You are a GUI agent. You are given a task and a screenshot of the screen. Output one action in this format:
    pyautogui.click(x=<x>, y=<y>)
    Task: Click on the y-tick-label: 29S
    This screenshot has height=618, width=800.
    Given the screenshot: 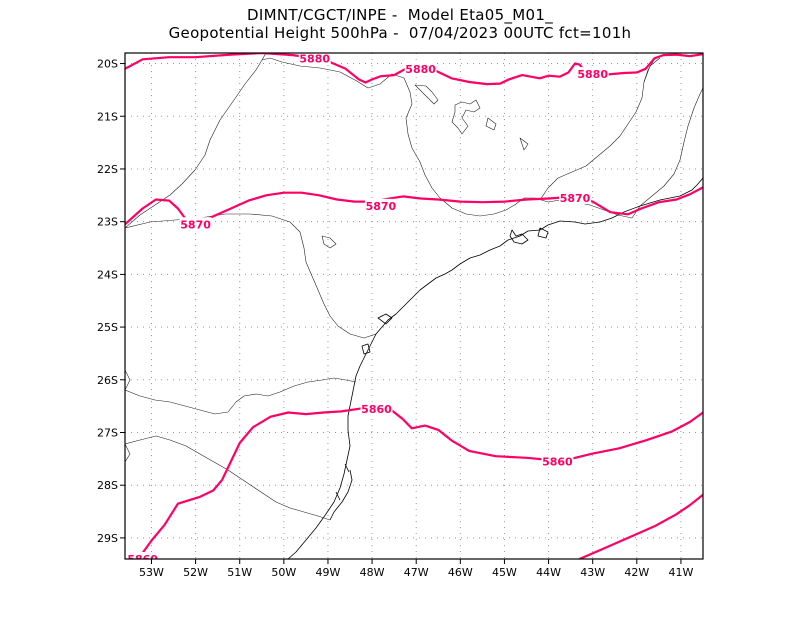 What is the action you would take?
    pyautogui.click(x=107, y=538)
    